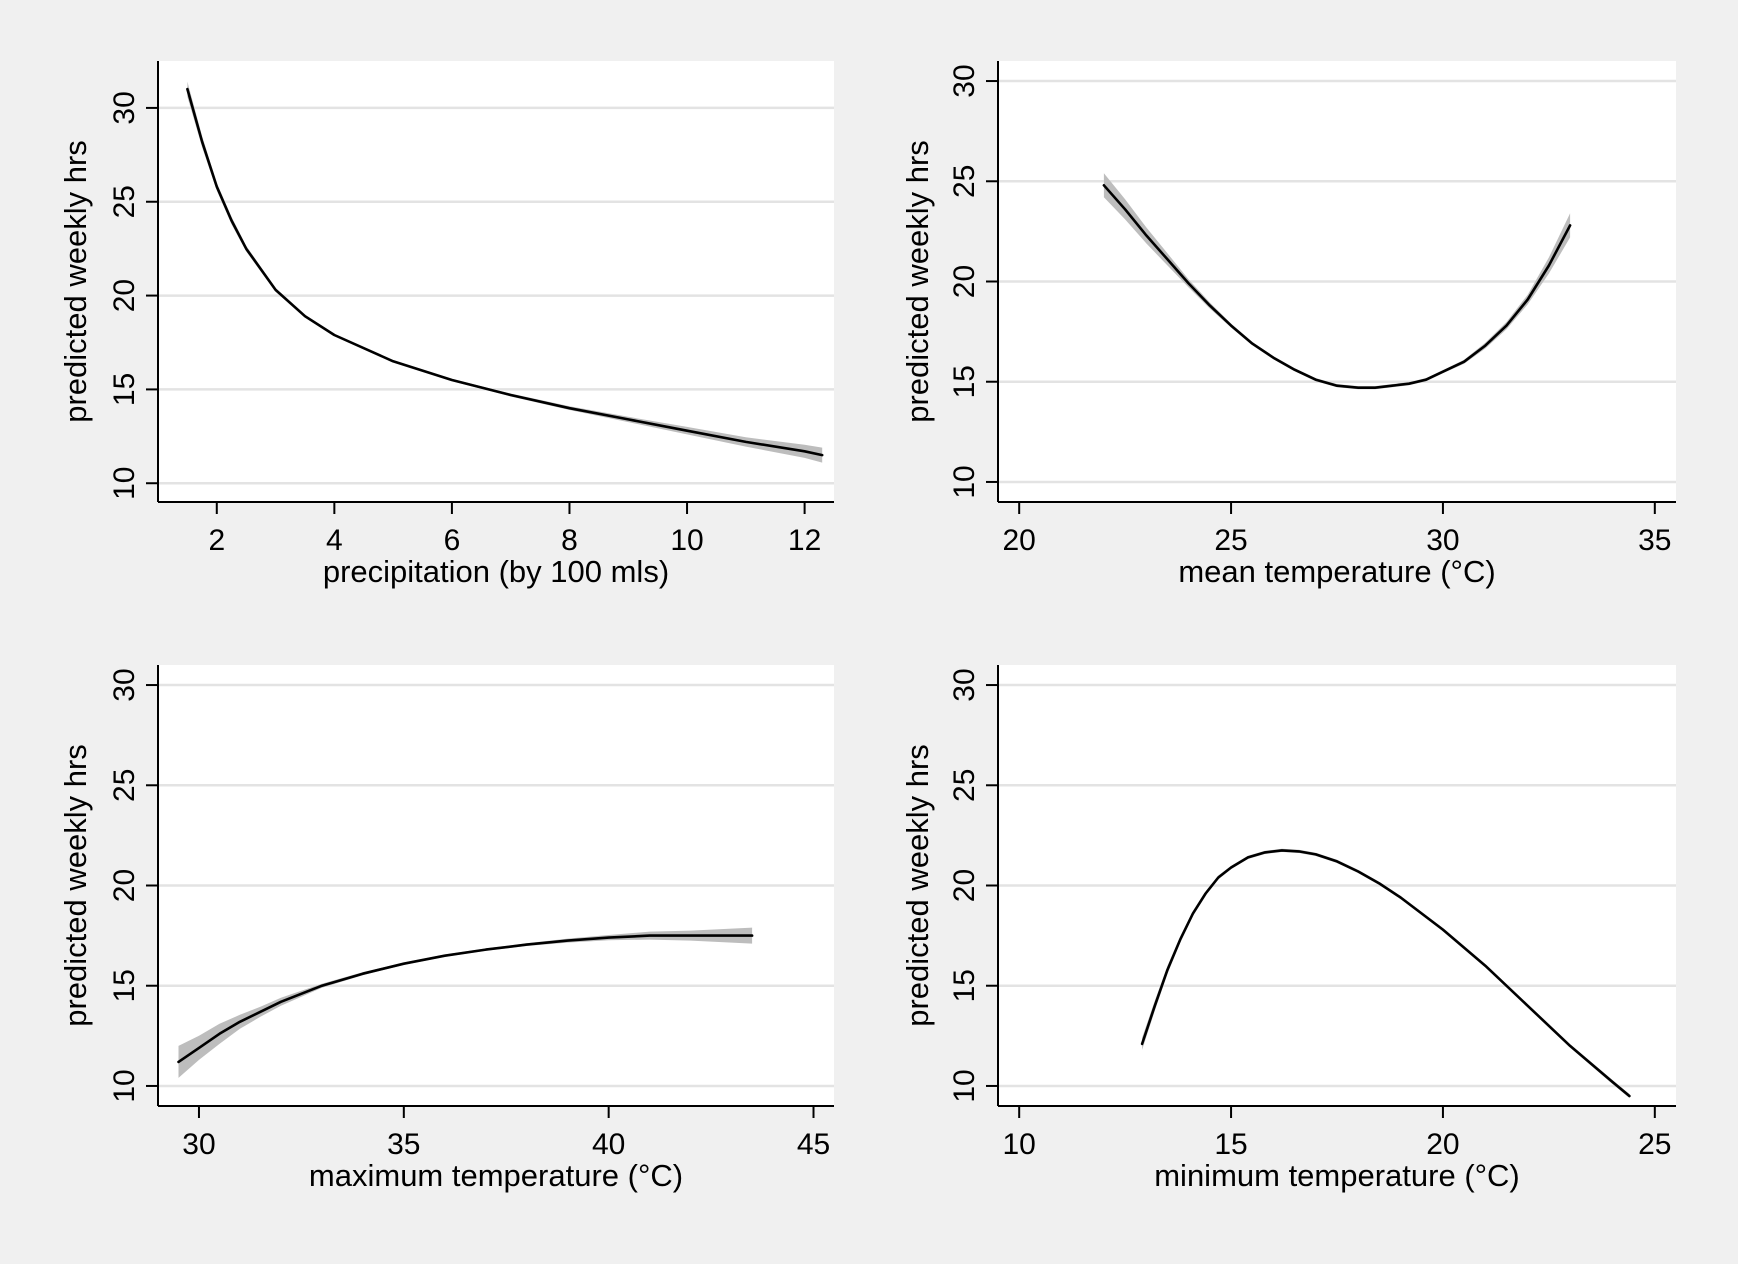  Describe the element at coordinates (964, 985) in the screenshot. I see `panel-4-y-tick-label-2: 15` at that location.